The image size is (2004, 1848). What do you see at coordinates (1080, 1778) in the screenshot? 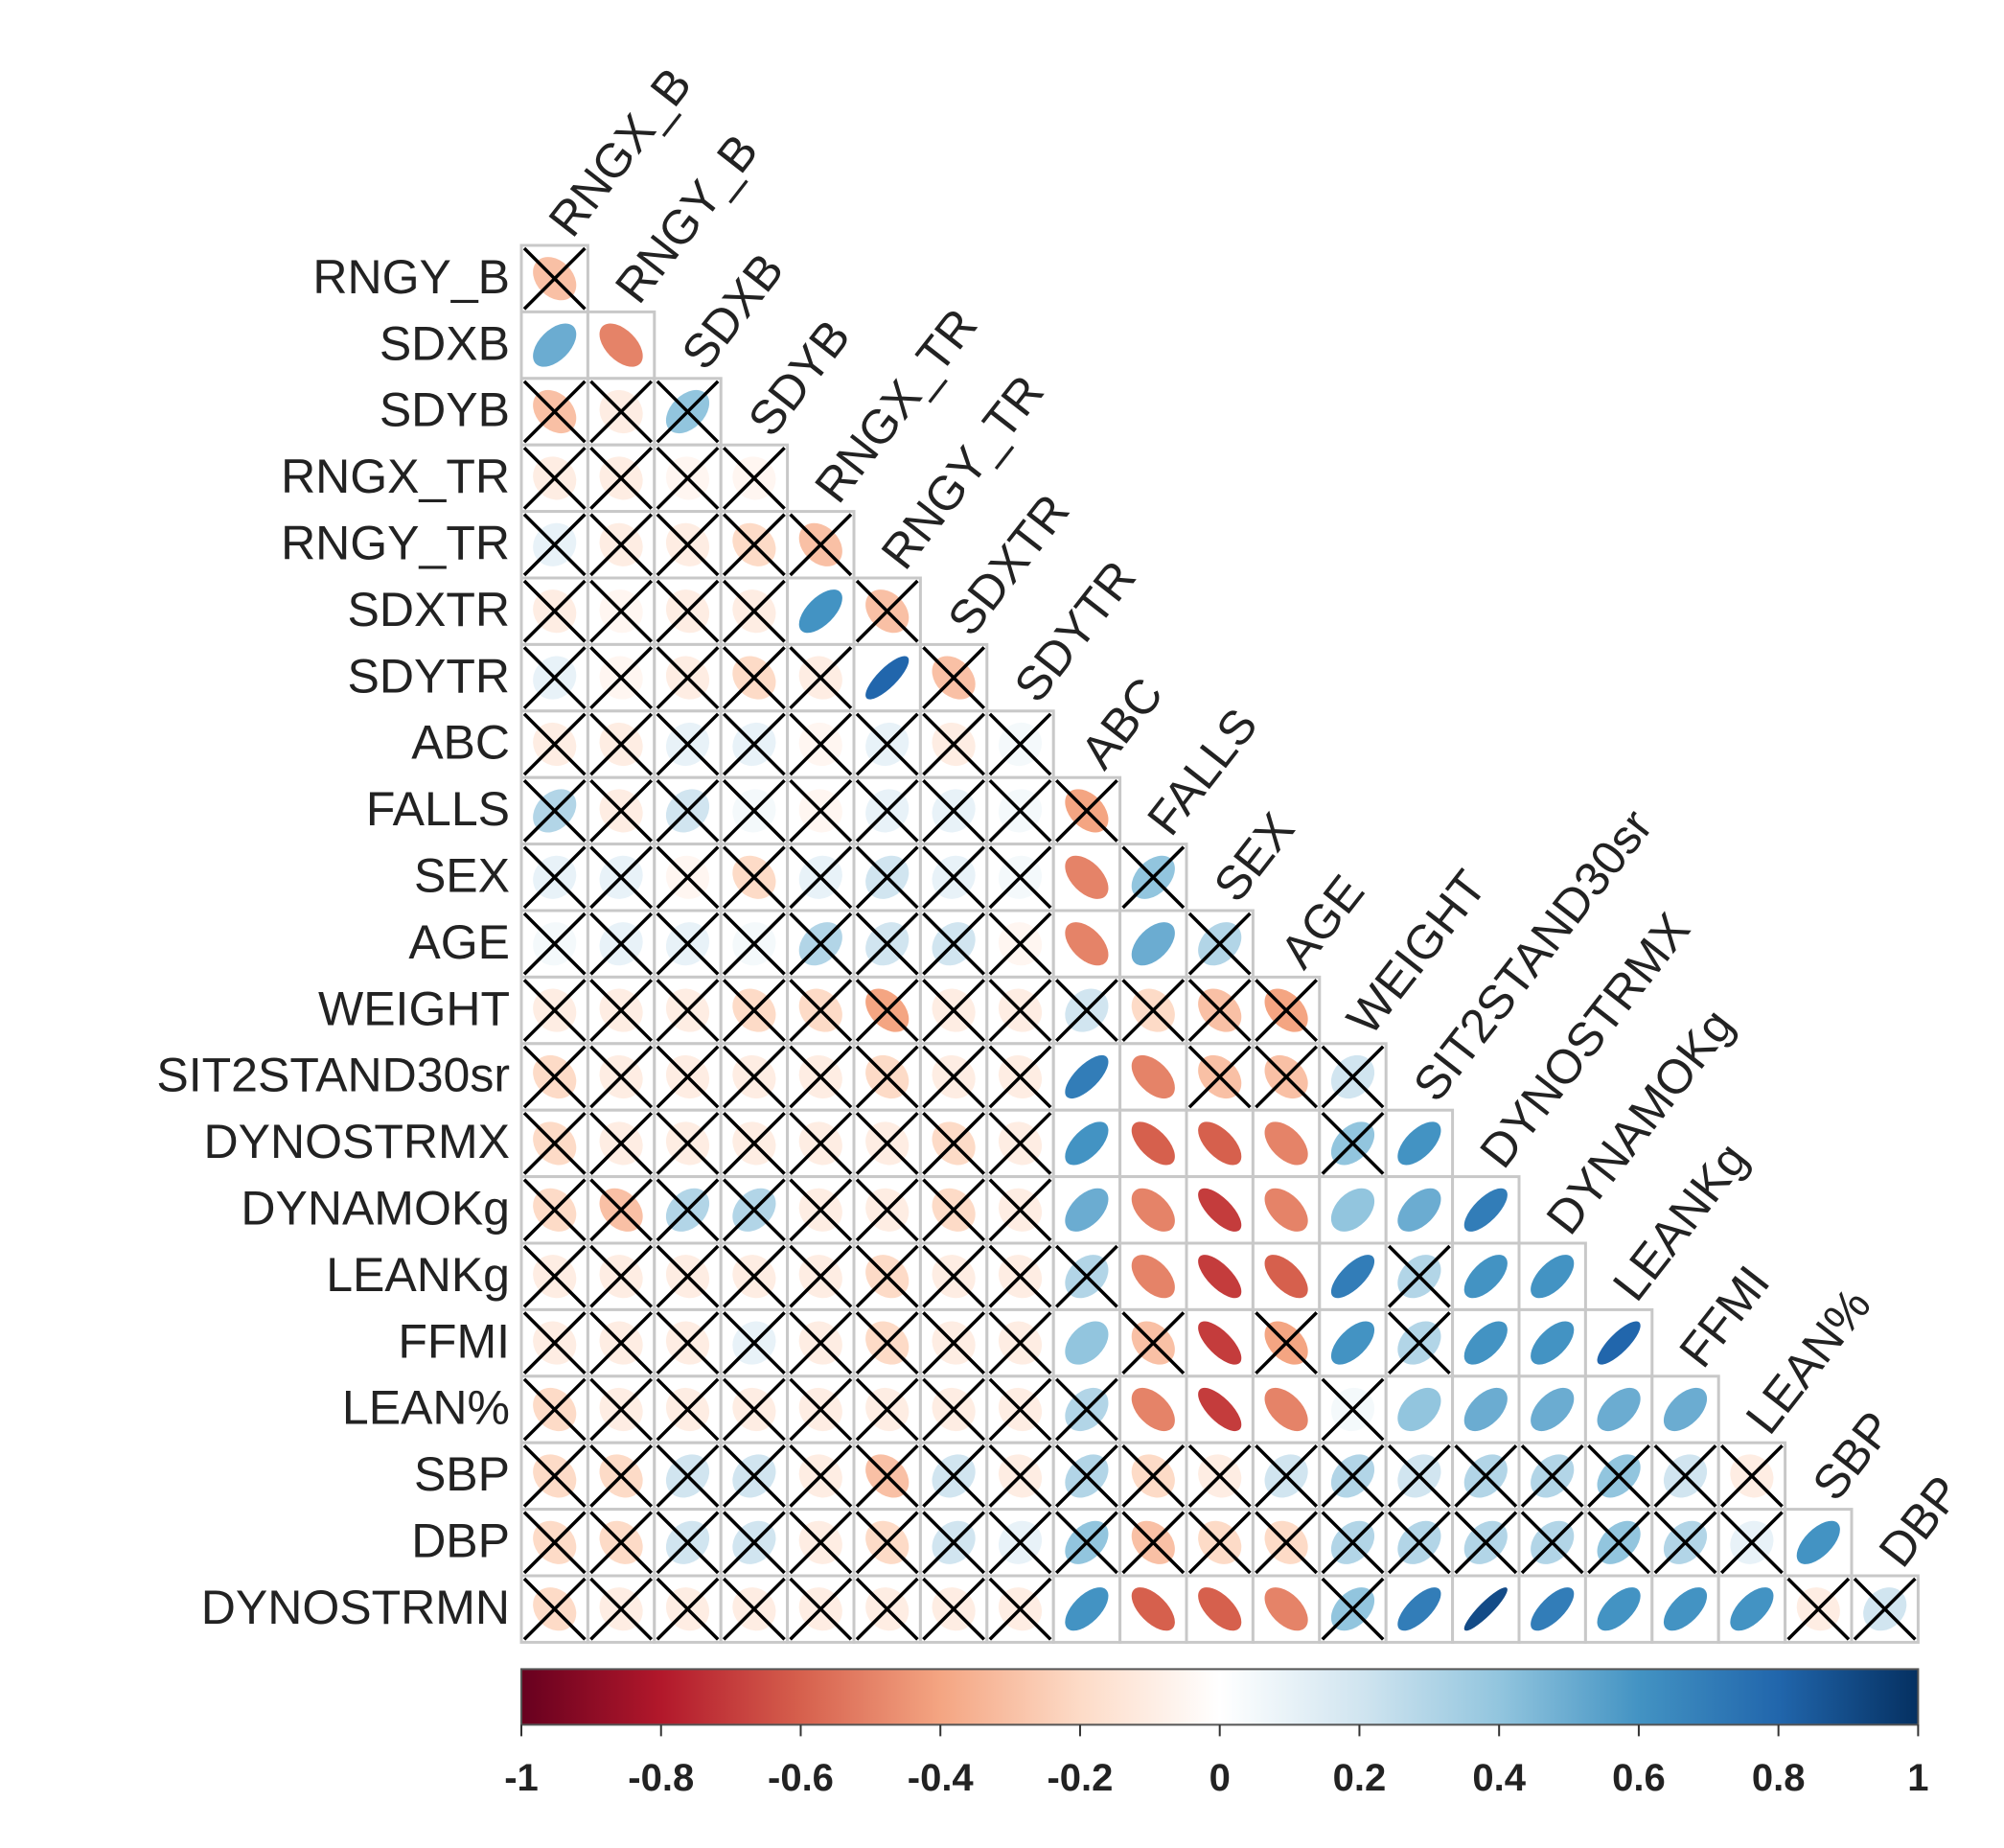
I see `colorbar-tick-label: -0.2` at bounding box center [1080, 1778].